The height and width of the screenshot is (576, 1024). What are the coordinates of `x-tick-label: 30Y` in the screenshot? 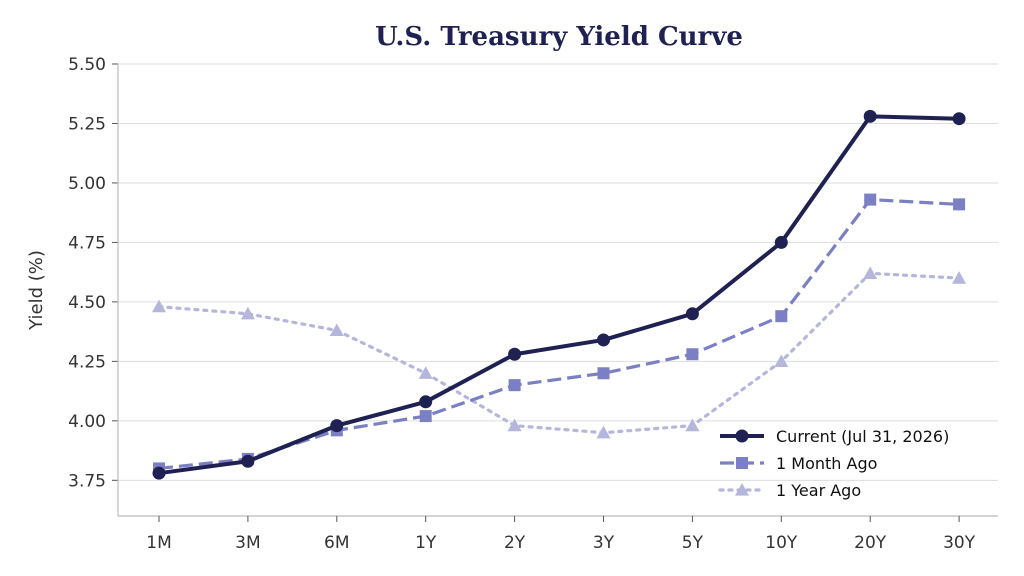 It's located at (959, 543).